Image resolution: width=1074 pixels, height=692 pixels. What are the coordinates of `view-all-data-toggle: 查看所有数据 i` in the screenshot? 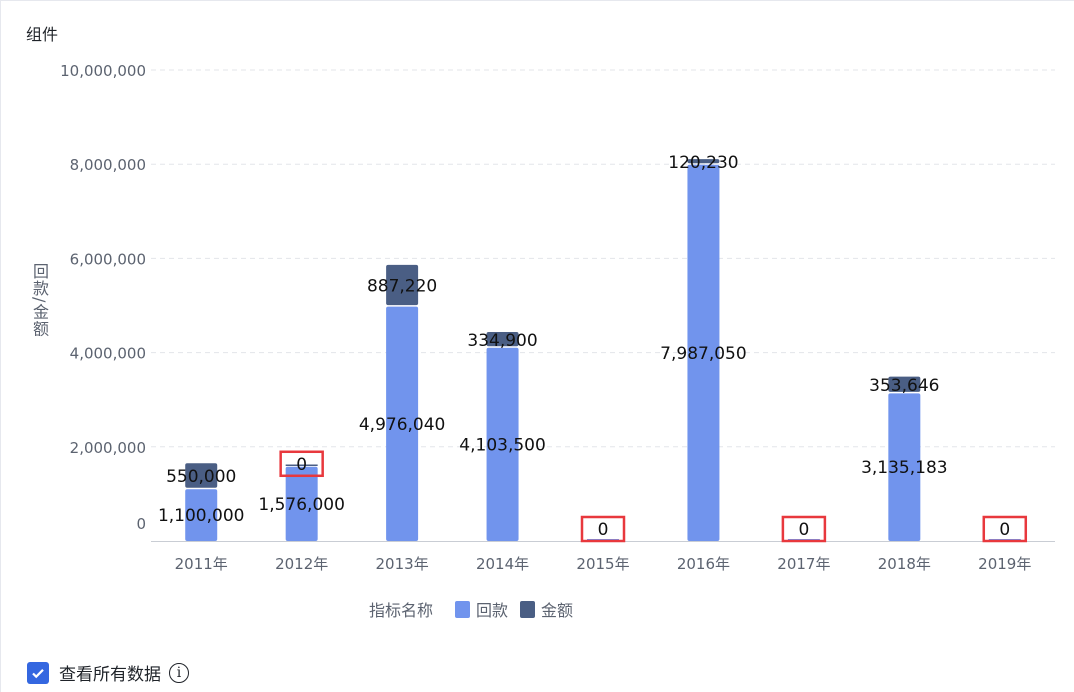 It's located at (108, 672).